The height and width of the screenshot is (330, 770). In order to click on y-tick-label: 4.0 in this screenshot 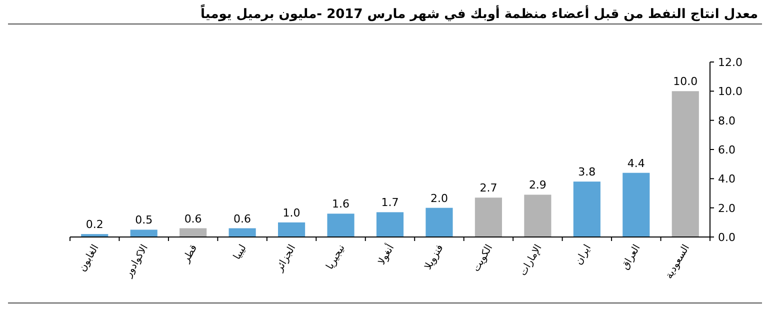, I will do `click(727, 179)`.